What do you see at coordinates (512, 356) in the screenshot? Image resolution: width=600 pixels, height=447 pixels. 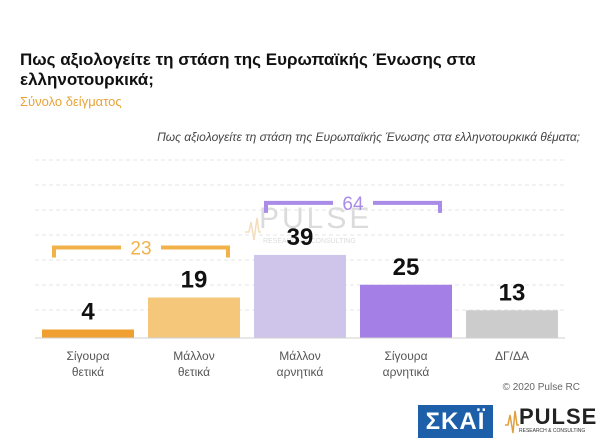 I see `category-label: ΔΓ/ΔΑ` at bounding box center [512, 356].